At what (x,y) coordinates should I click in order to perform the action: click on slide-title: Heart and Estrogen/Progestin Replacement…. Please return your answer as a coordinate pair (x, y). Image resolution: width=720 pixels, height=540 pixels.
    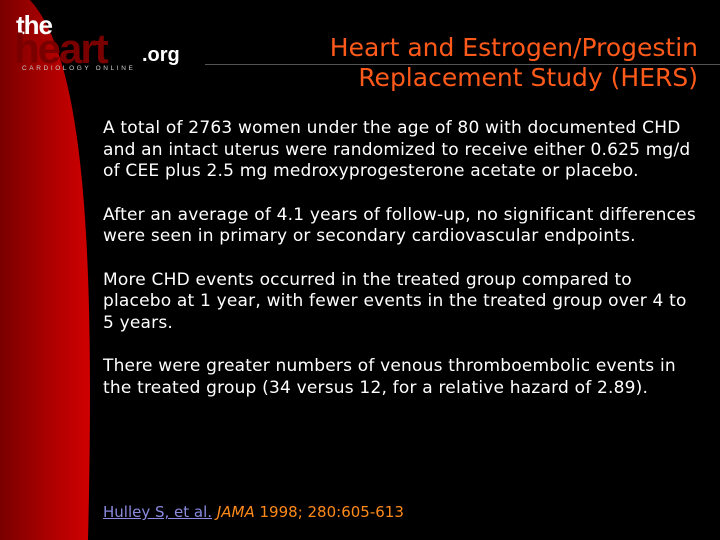
    Looking at the image, I should click on (513, 62).